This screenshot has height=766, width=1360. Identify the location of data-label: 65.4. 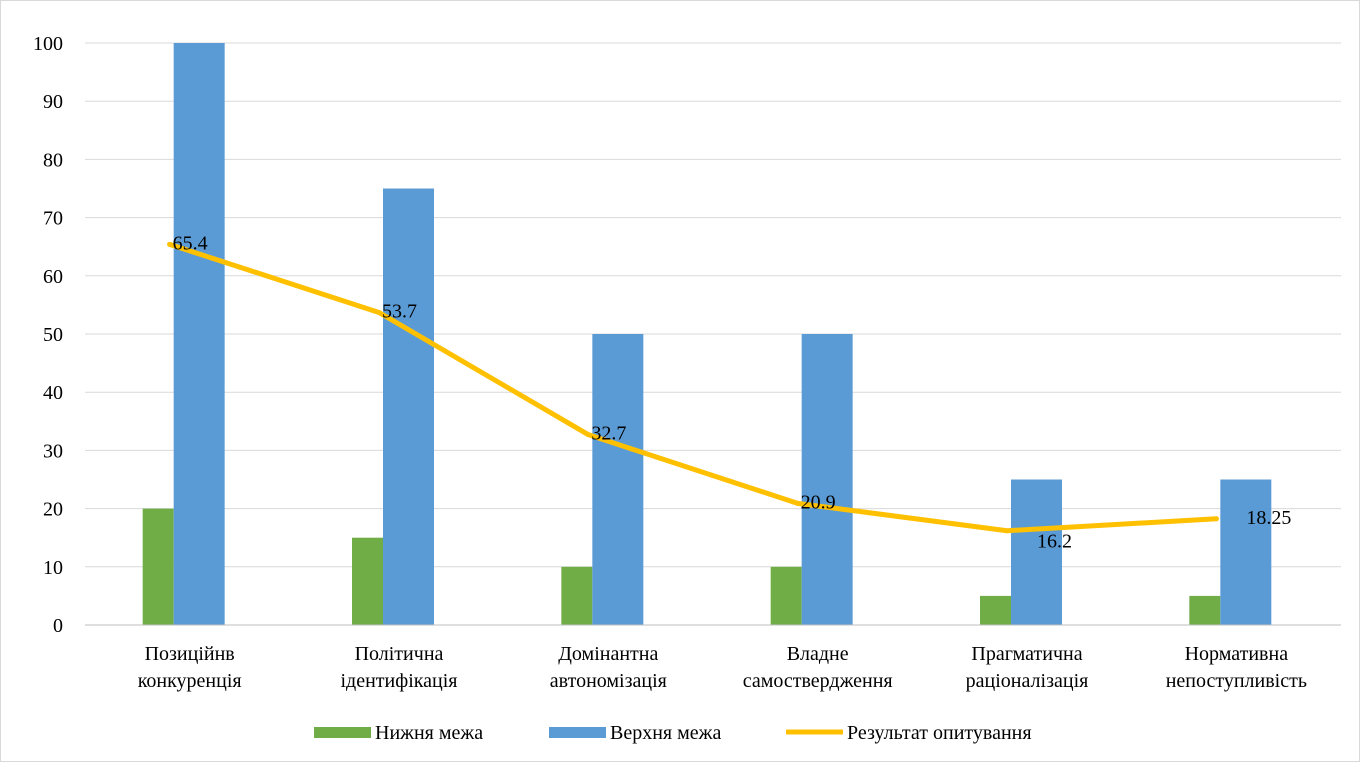
(190, 243).